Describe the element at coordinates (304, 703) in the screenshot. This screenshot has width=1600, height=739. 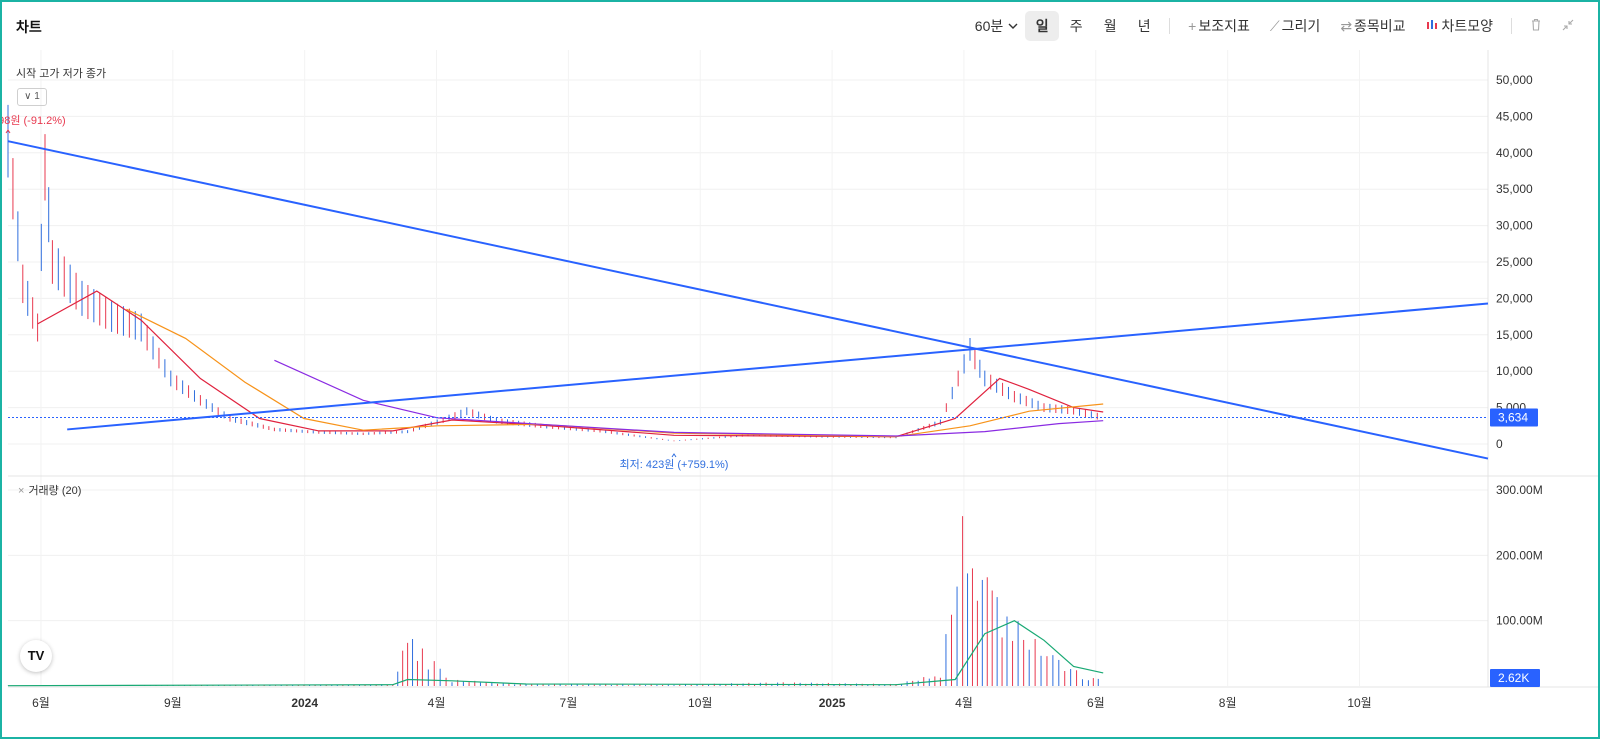
I see `x-tick-label: 2024` at that location.